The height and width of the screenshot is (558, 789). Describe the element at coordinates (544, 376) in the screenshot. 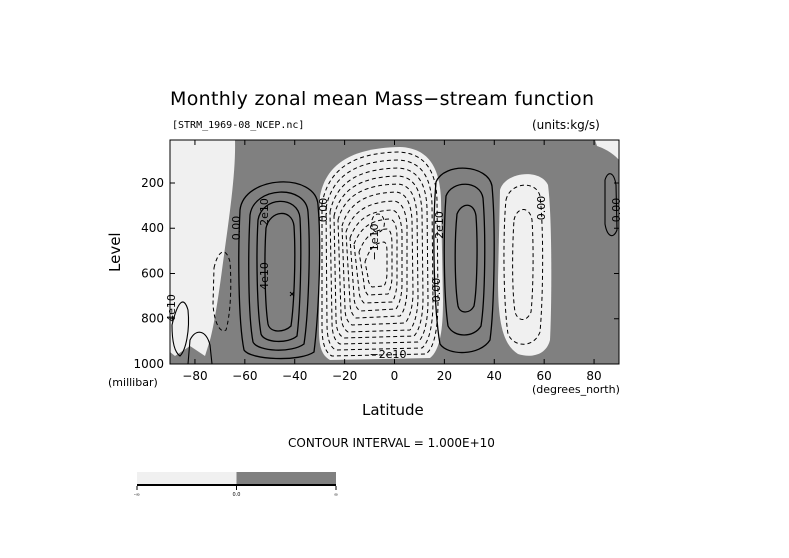

I see `x-tick-label: 60` at that location.